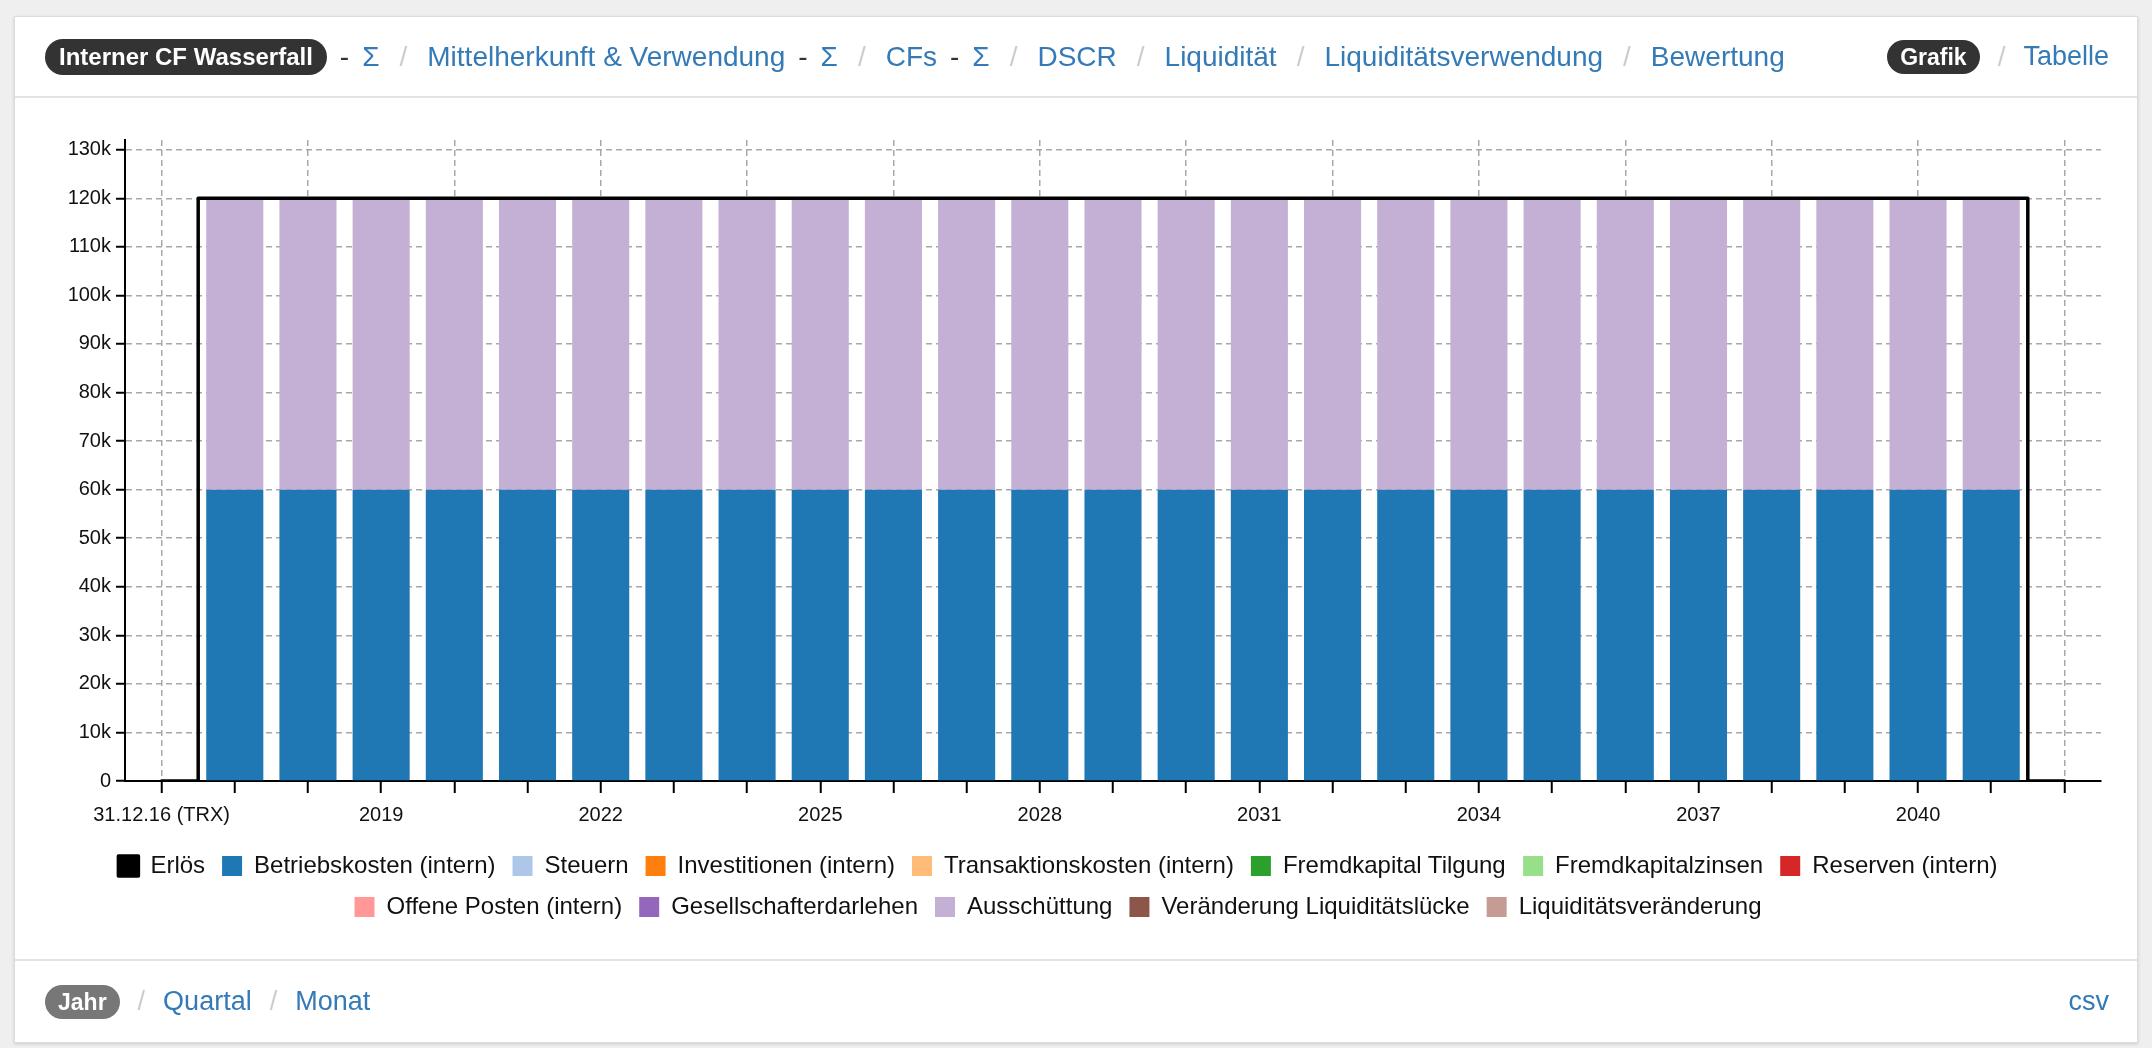 The image size is (2152, 1048). Describe the element at coordinates (1040, 905) in the screenshot. I see `legend-label: Ausschüttung` at that location.